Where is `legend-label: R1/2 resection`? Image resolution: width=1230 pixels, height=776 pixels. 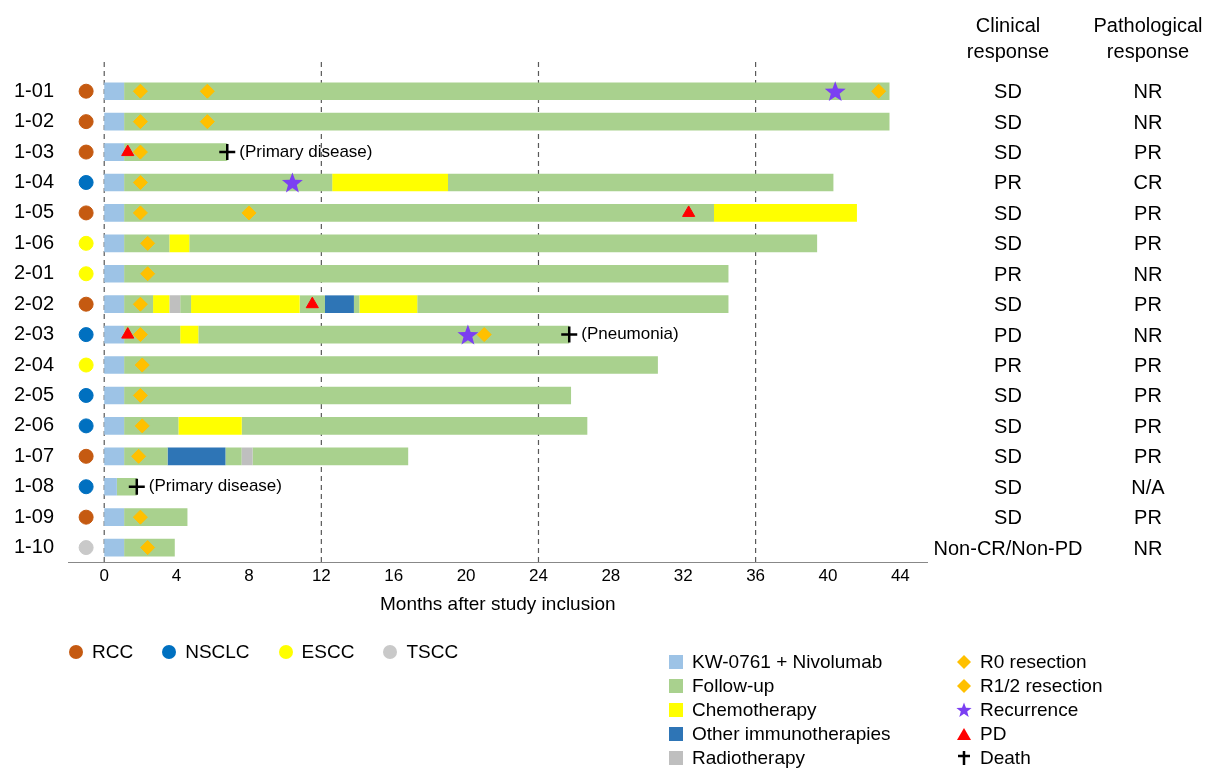 legend-label: R1/2 resection is located at coordinates (1041, 686).